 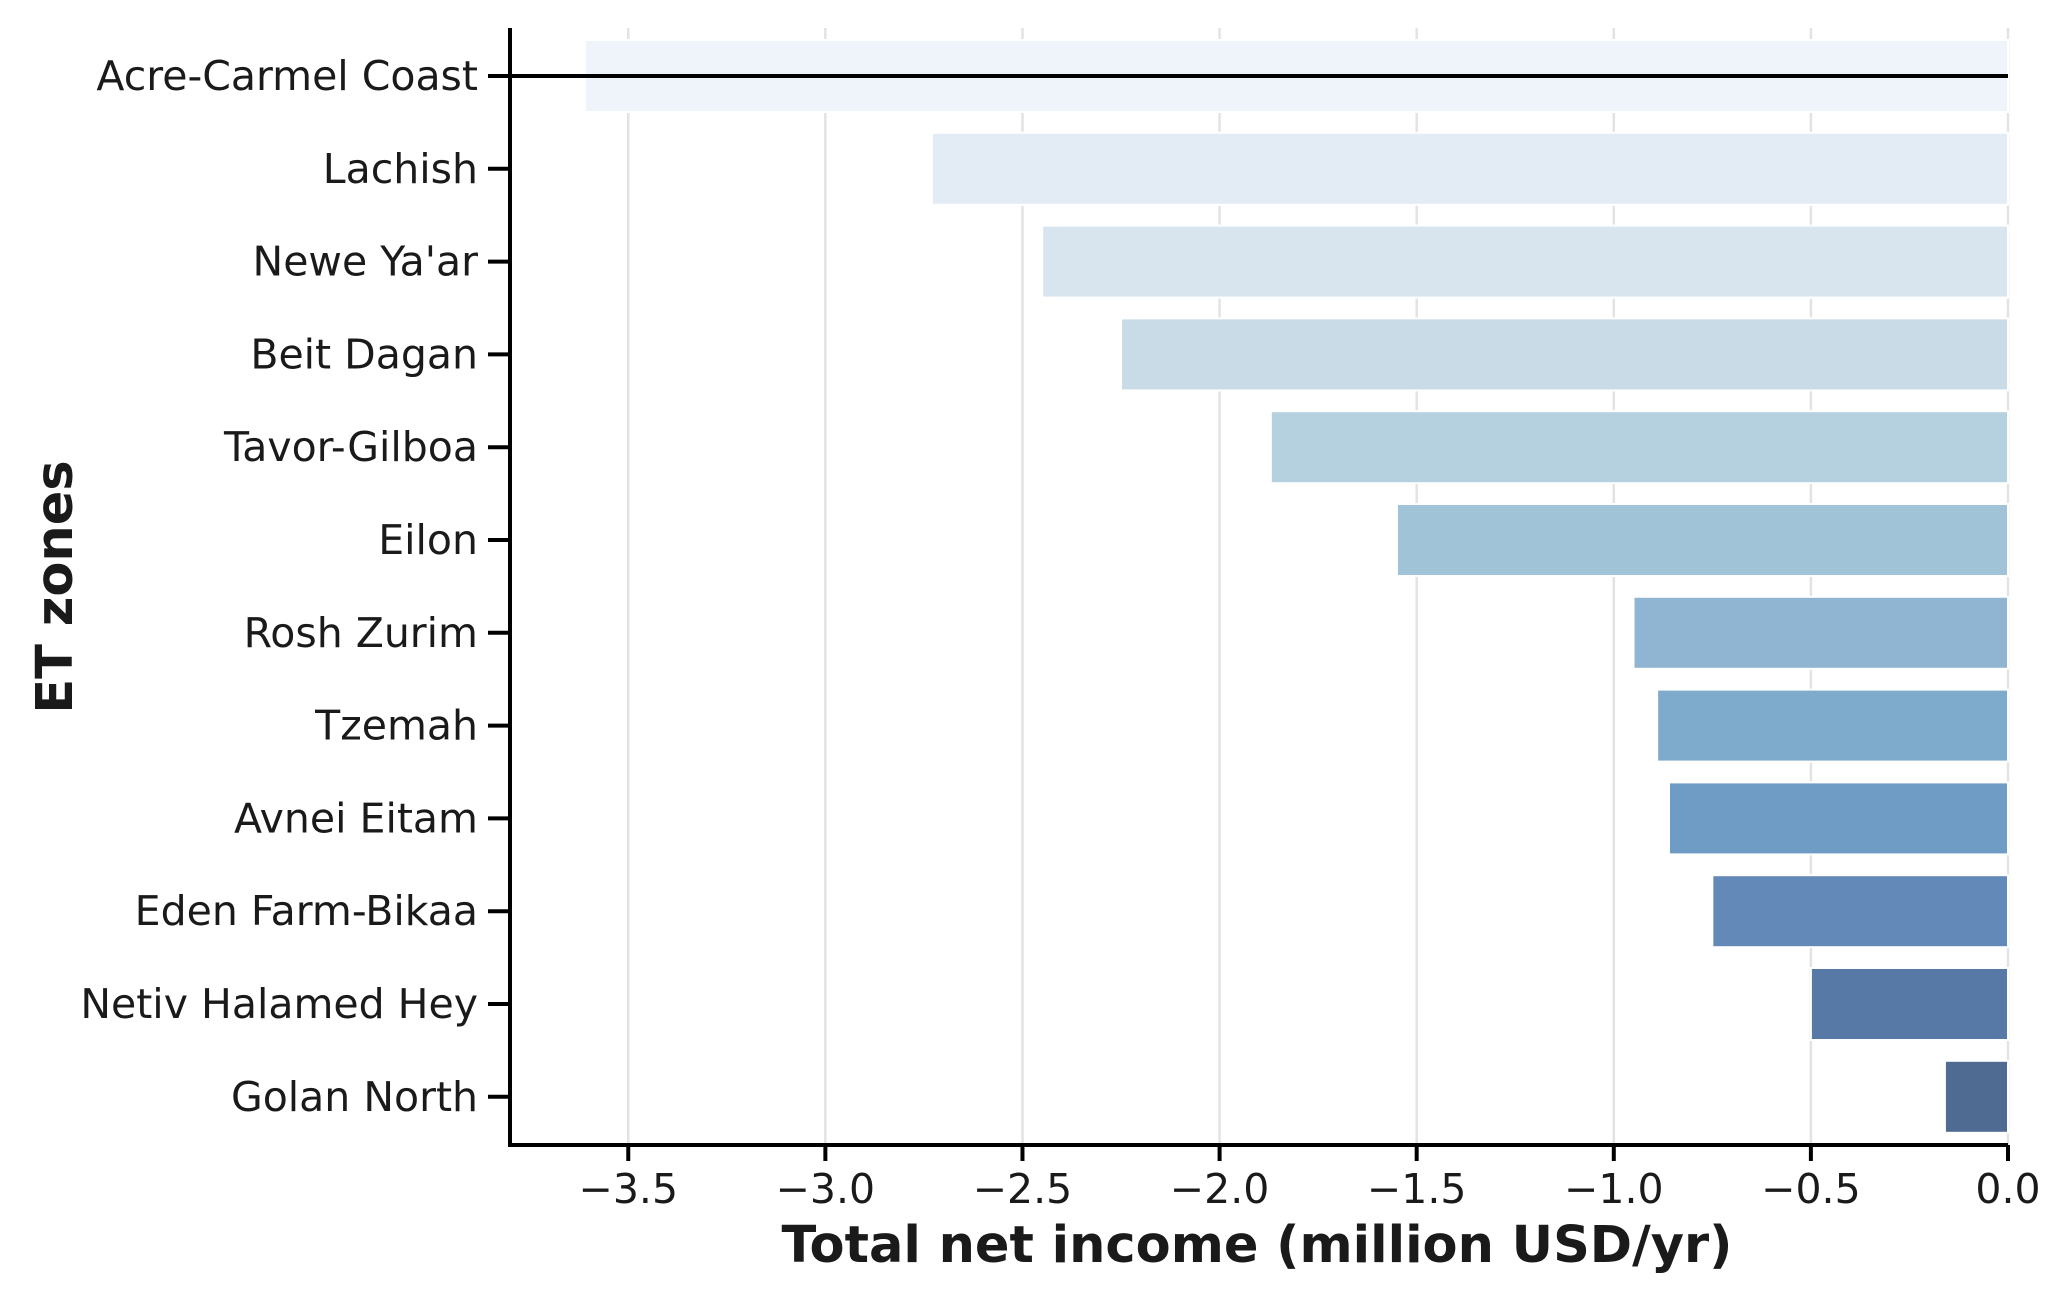 I want to click on x-tick-label: −2.5, so click(x=1023, y=1189).